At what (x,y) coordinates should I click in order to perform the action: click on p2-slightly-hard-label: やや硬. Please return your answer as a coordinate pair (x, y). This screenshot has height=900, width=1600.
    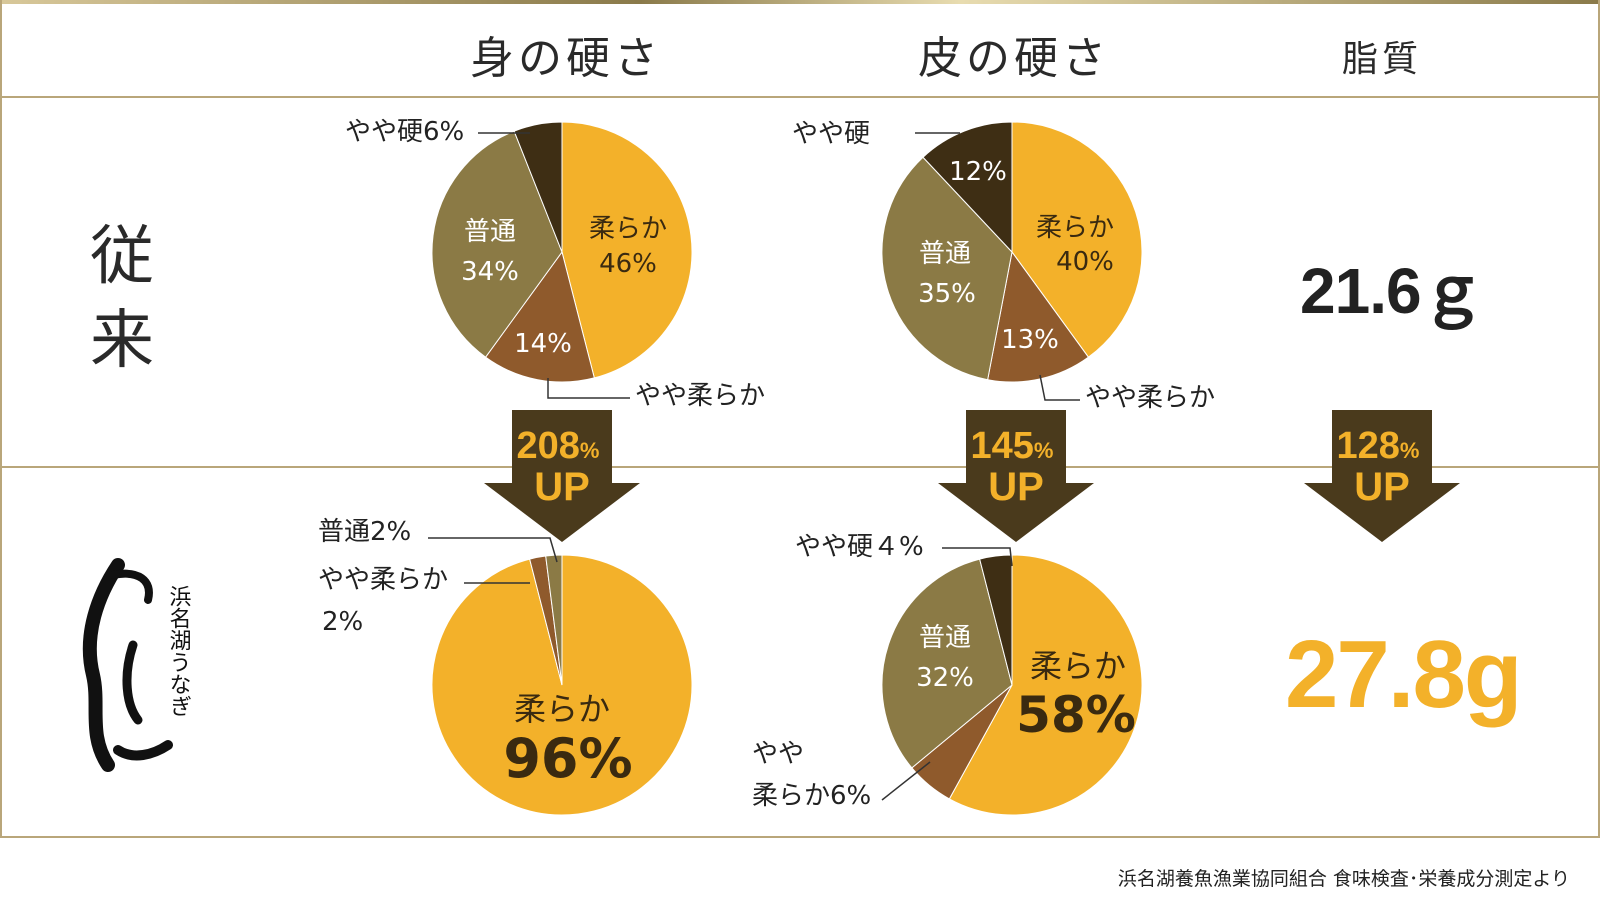
    Looking at the image, I should click on (831, 134).